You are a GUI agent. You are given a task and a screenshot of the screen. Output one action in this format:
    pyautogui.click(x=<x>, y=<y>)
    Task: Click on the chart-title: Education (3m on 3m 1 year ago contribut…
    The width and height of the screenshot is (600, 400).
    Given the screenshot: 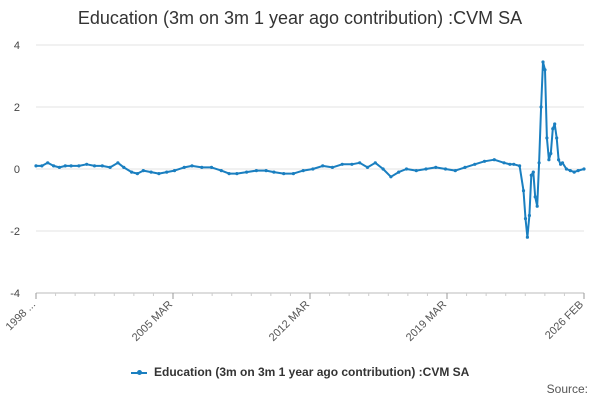 What is the action you would take?
    pyautogui.click(x=300, y=18)
    